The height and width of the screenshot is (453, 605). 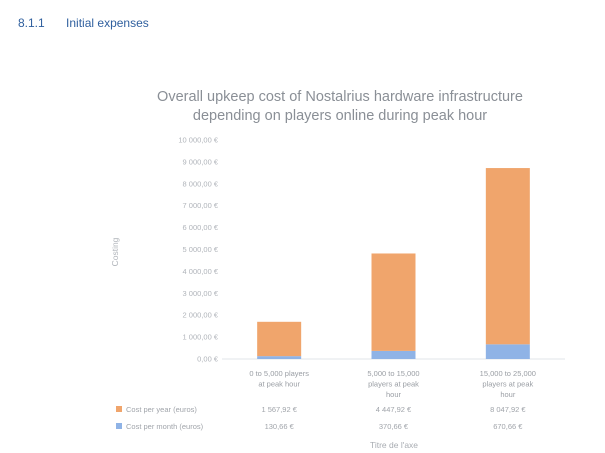 I want to click on category-label: 15,000 to 25,000, so click(x=508, y=373).